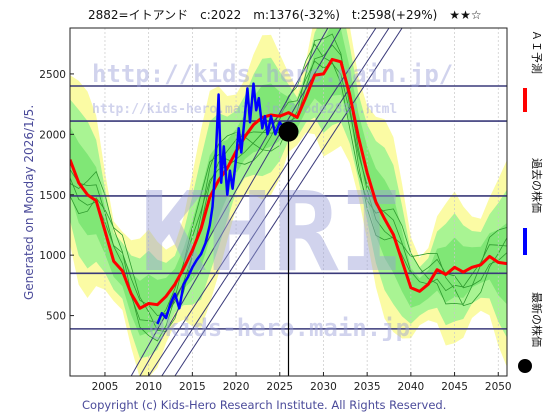 This screenshot has width=560, height=420. Describe the element at coordinates (105, 387) in the screenshot. I see `x-tick-label: 2005` at that location.